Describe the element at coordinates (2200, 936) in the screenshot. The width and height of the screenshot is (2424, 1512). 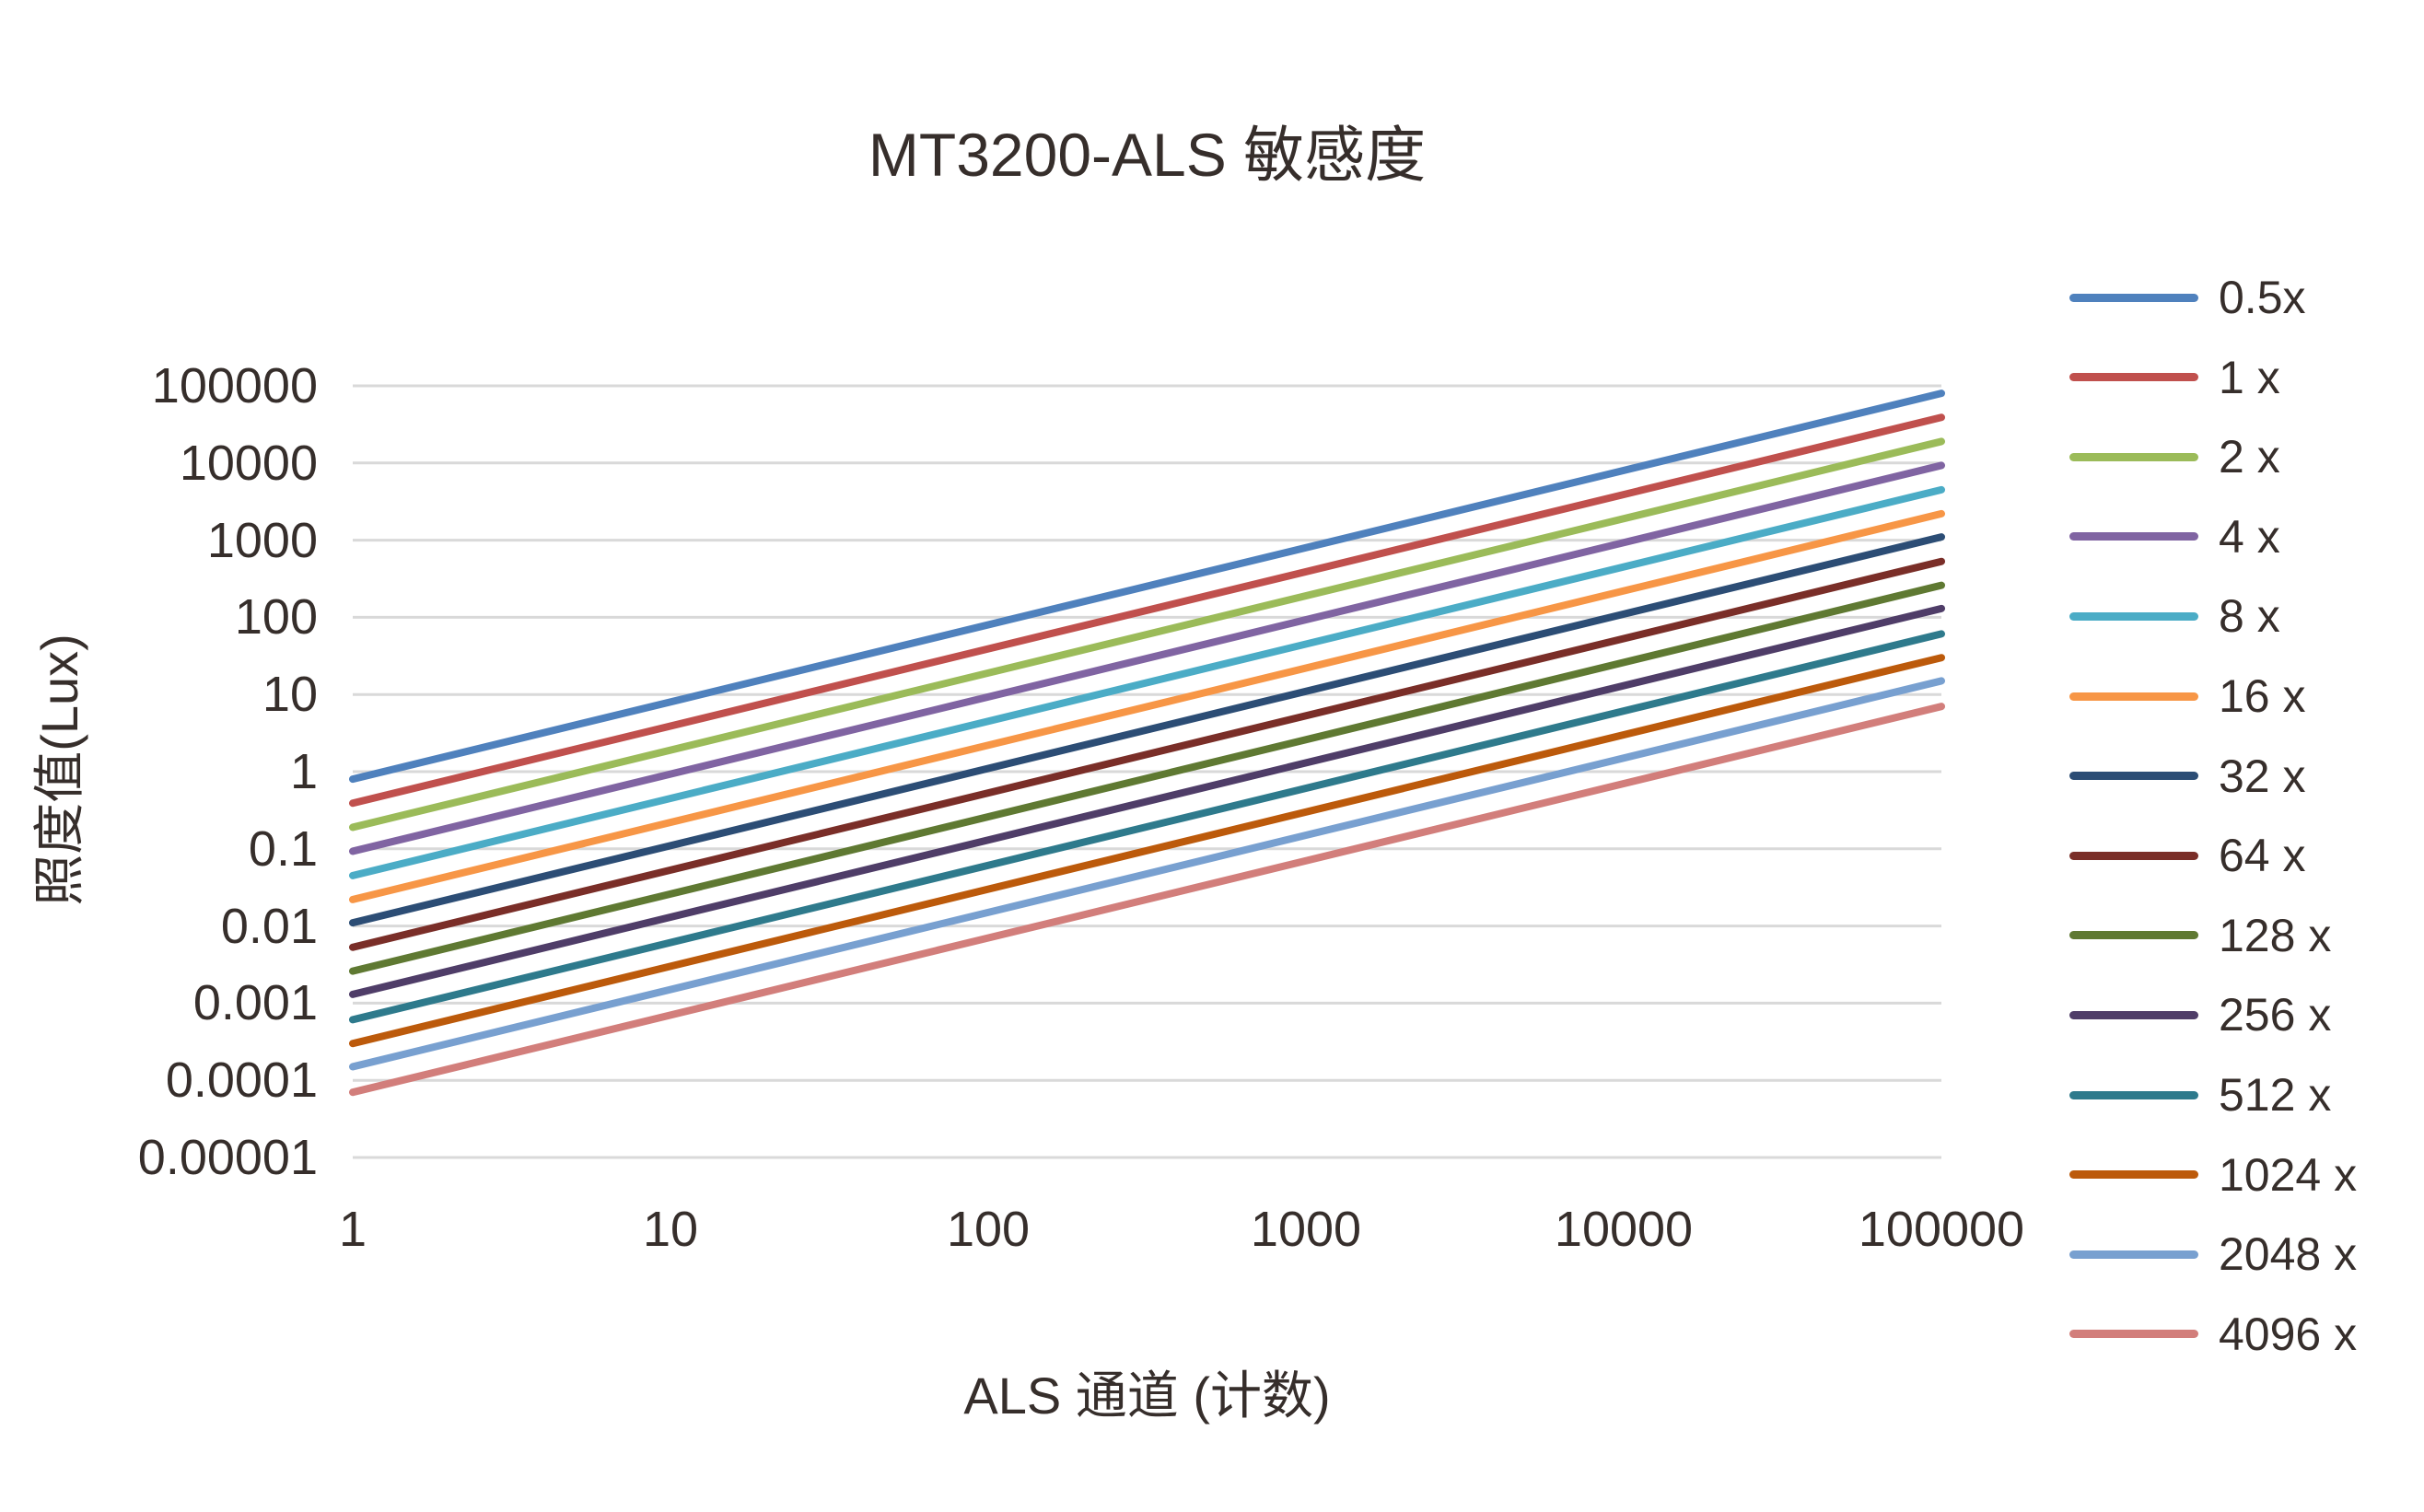
I see `legend-item: 128 x` at that location.